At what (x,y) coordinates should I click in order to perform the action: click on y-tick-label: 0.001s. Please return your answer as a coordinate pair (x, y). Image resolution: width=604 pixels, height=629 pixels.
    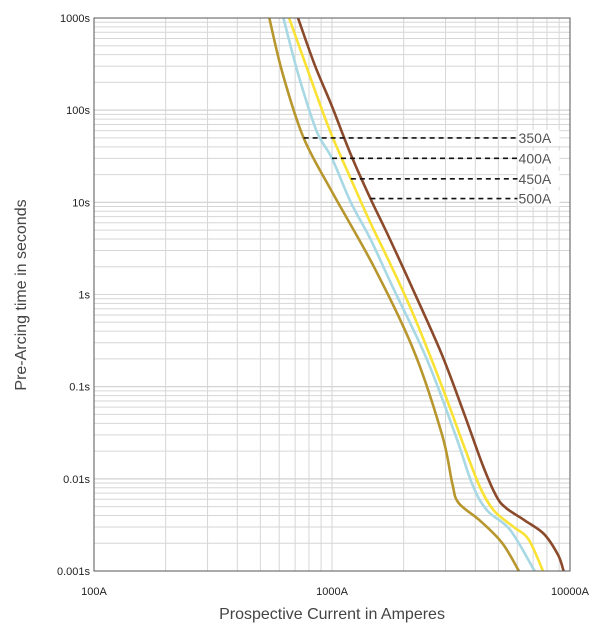
    Looking at the image, I should click on (74, 572).